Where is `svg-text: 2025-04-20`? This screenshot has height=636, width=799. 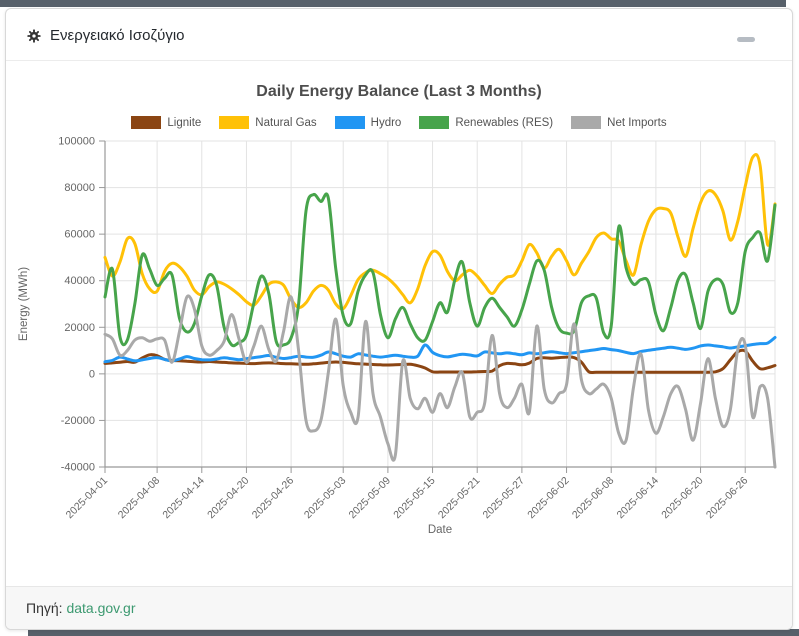 svg-text: 2025-04-20 is located at coordinates (228, 498).